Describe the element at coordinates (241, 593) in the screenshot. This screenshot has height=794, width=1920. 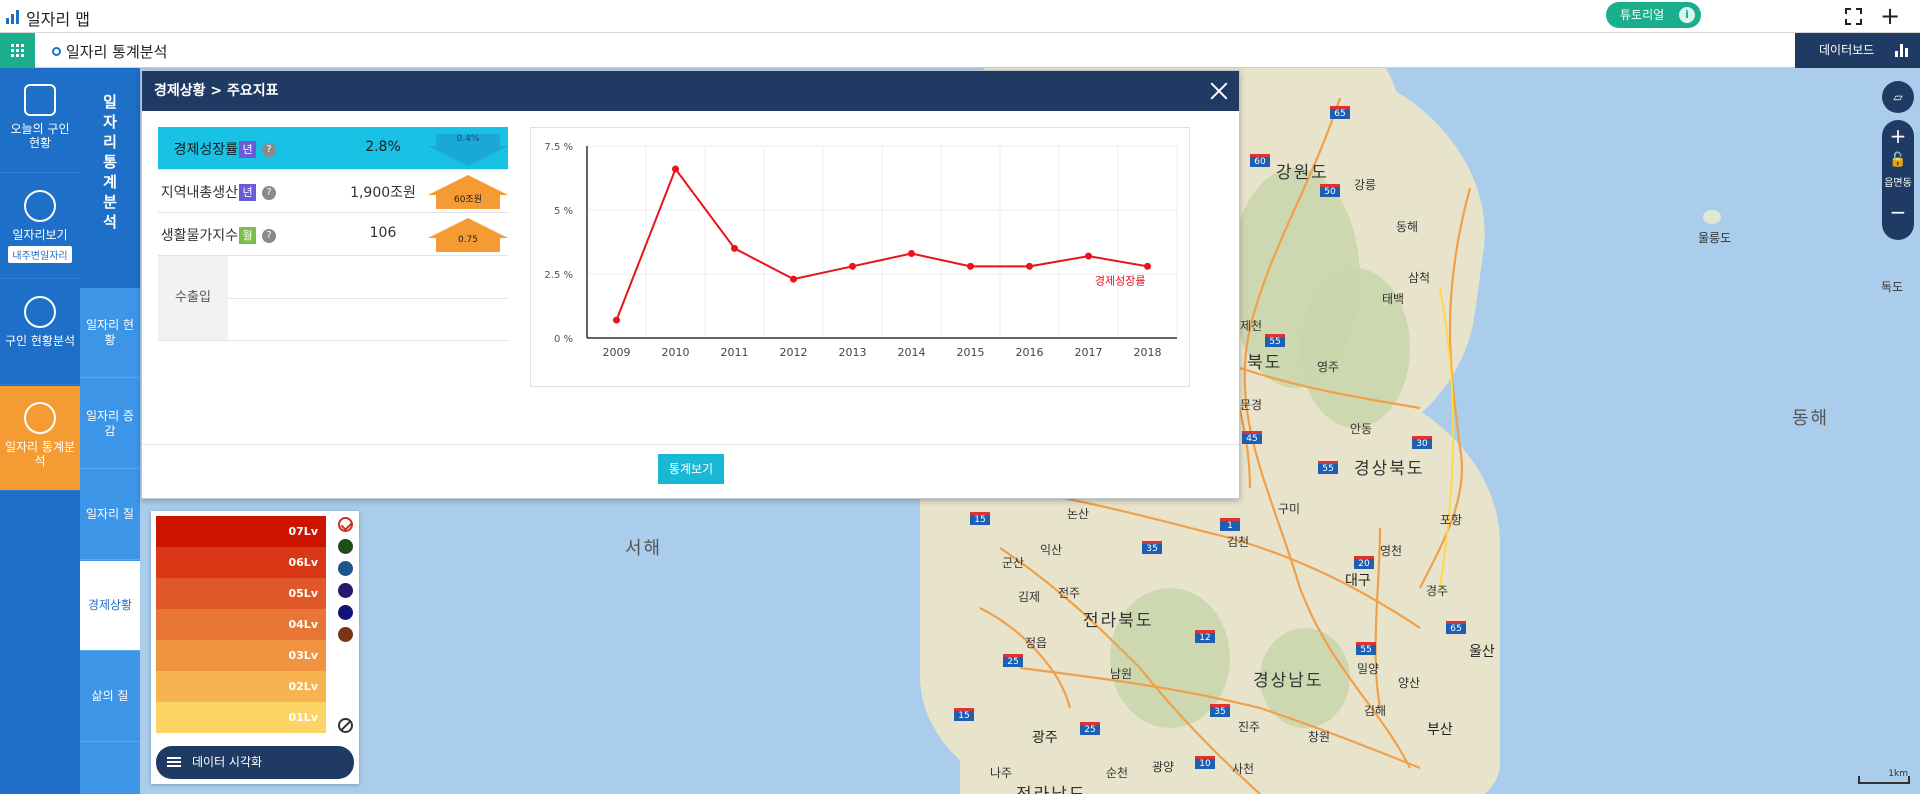
I see `legend-level: 05Lv` at that location.